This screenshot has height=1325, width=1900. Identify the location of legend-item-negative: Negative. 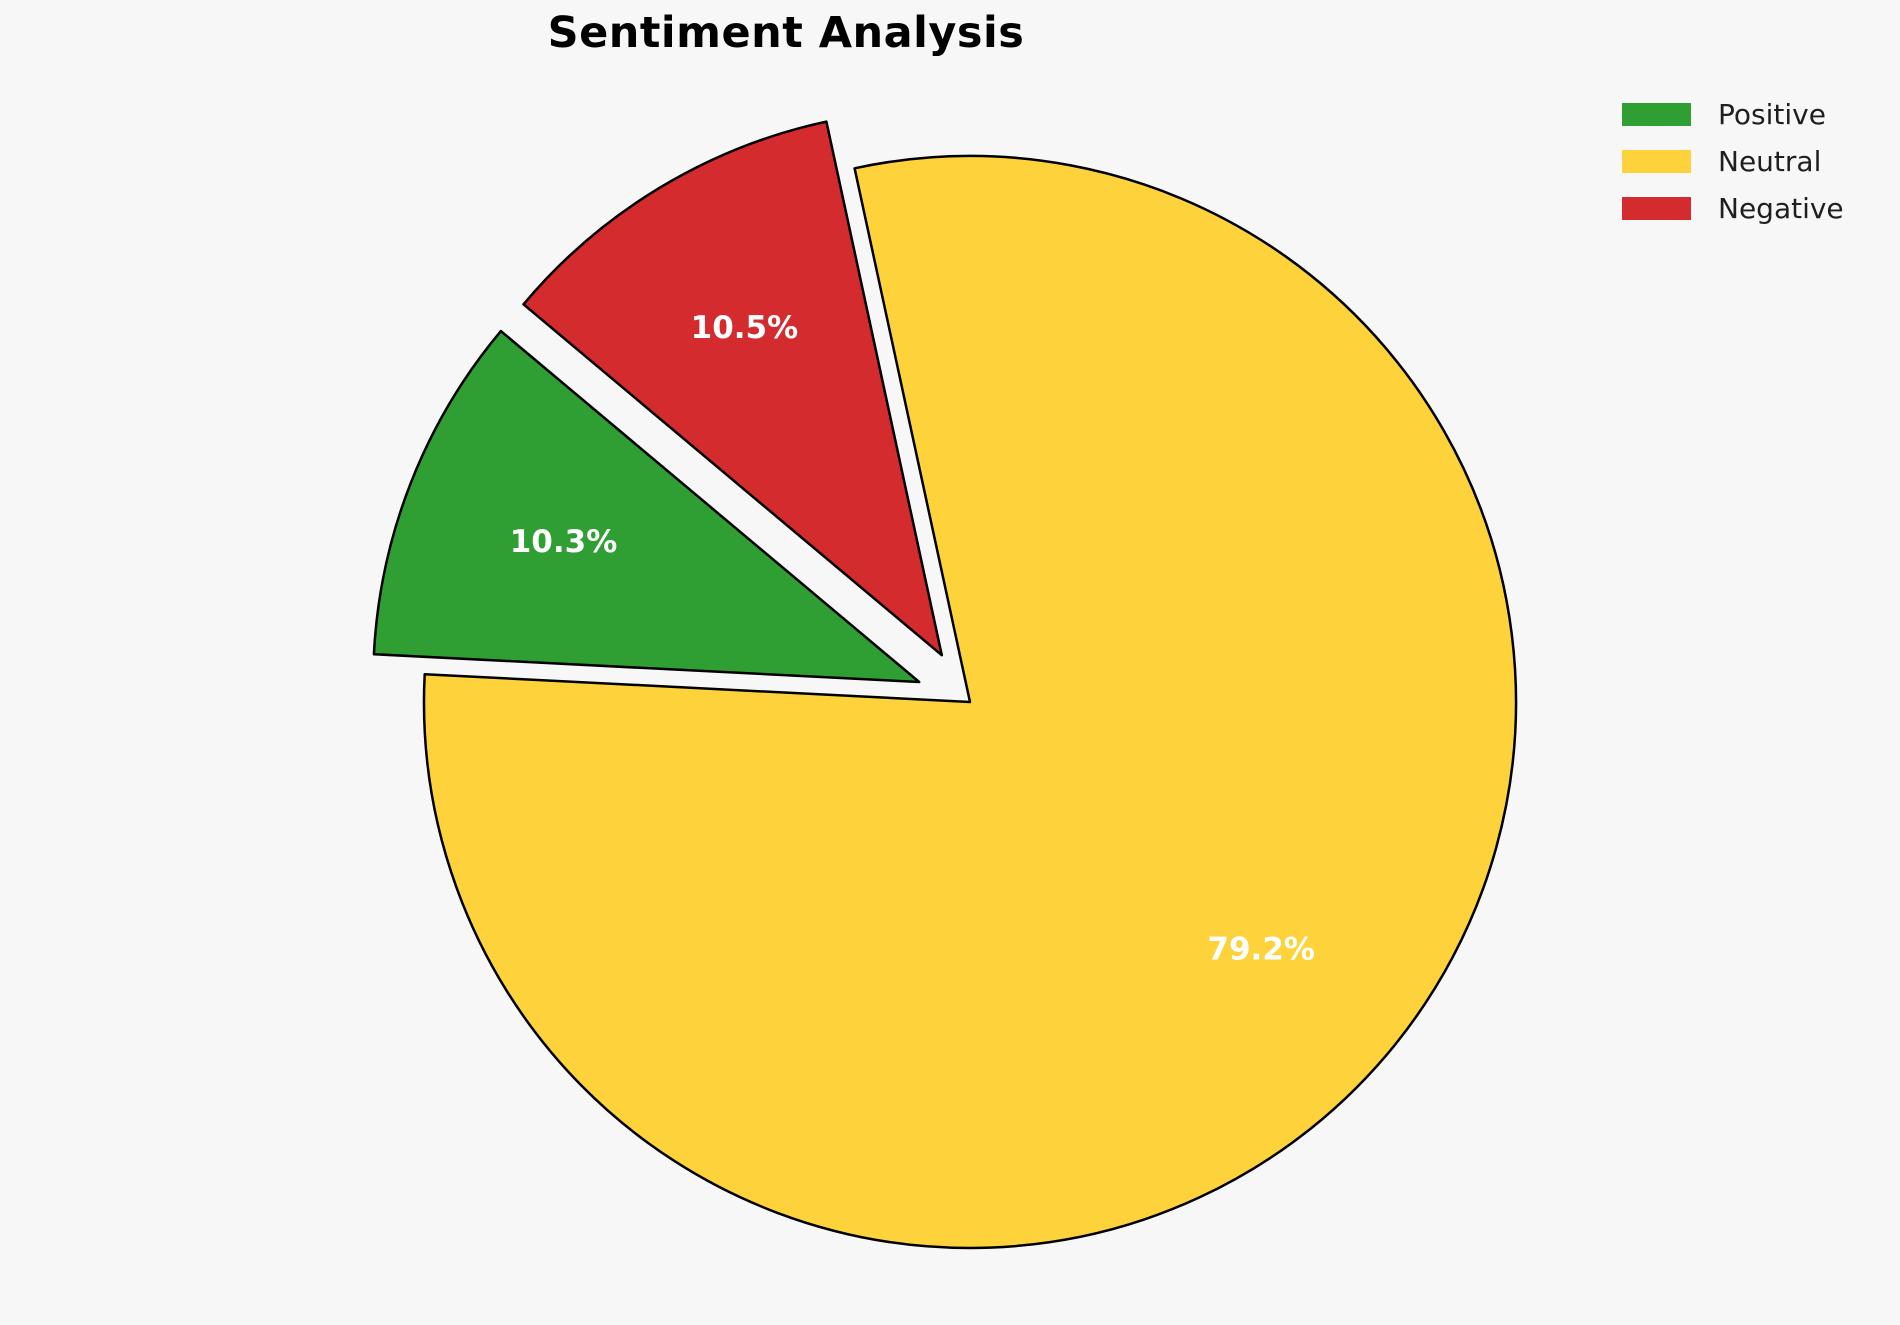
(1733, 208).